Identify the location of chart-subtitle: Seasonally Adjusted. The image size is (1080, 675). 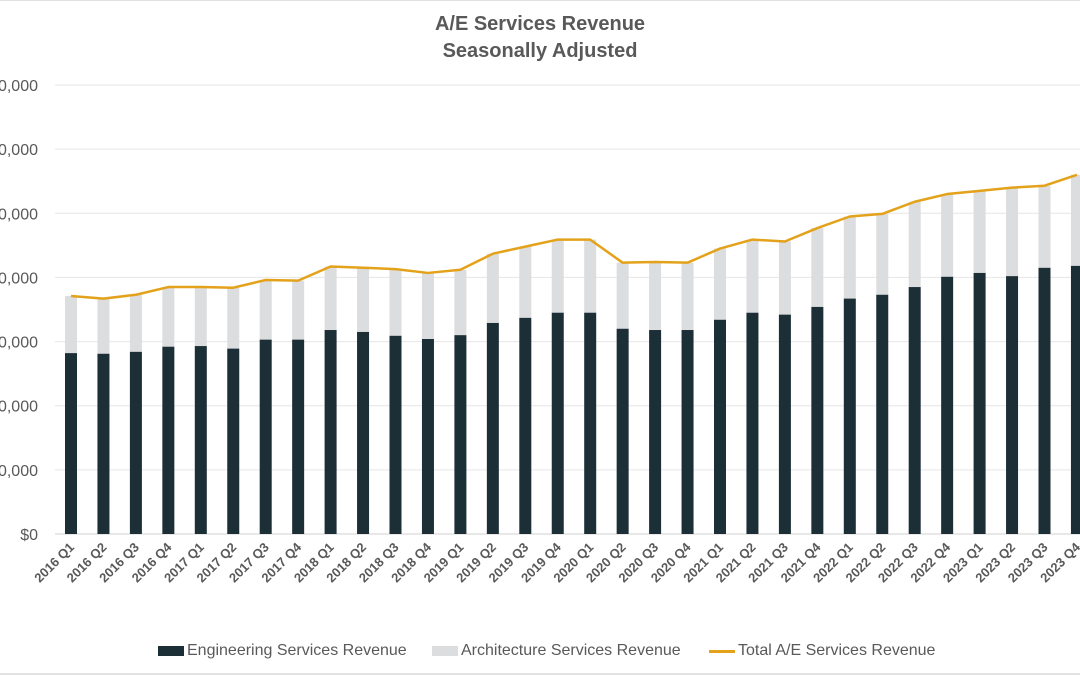
(540, 51).